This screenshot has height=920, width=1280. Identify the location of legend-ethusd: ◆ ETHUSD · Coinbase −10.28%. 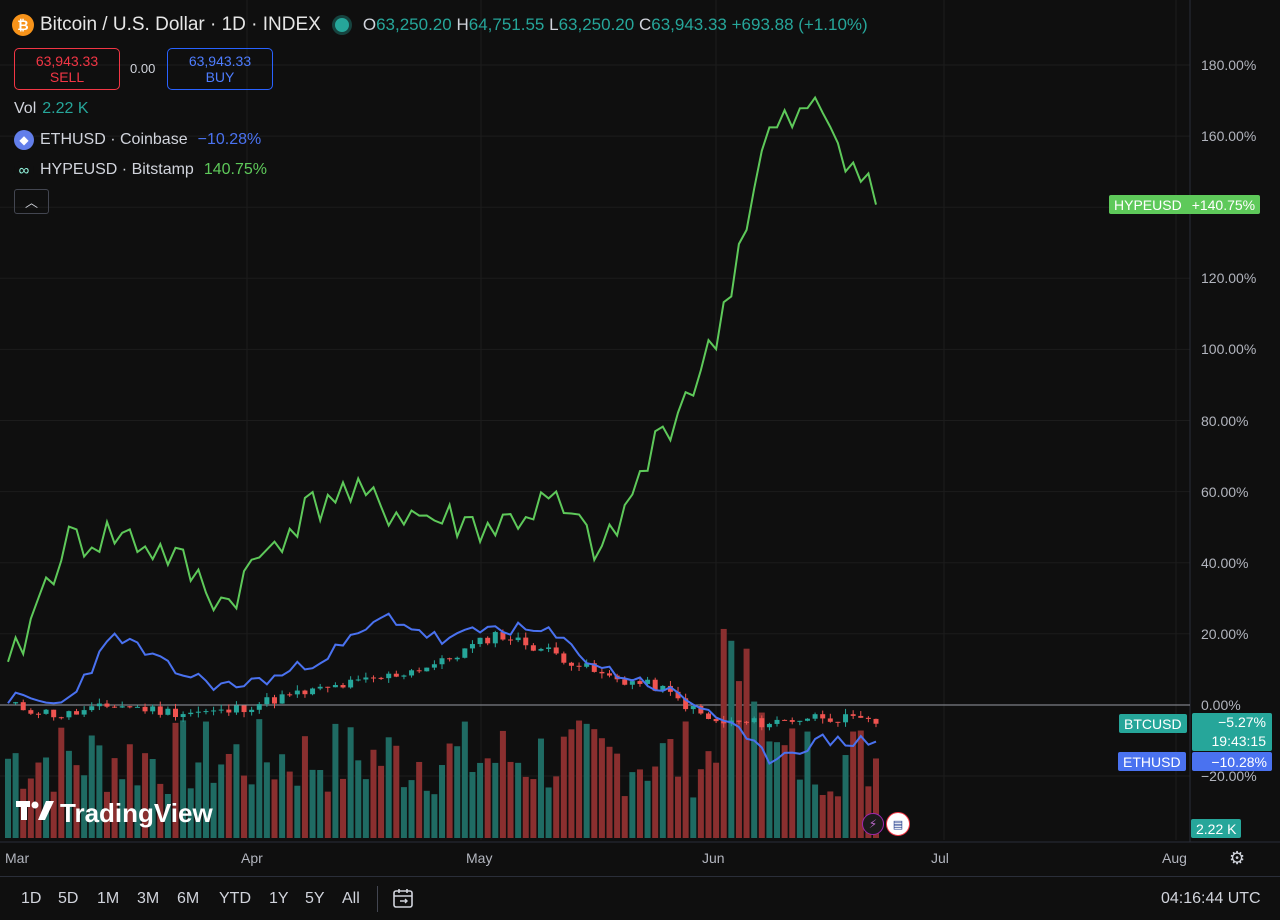
(137, 140).